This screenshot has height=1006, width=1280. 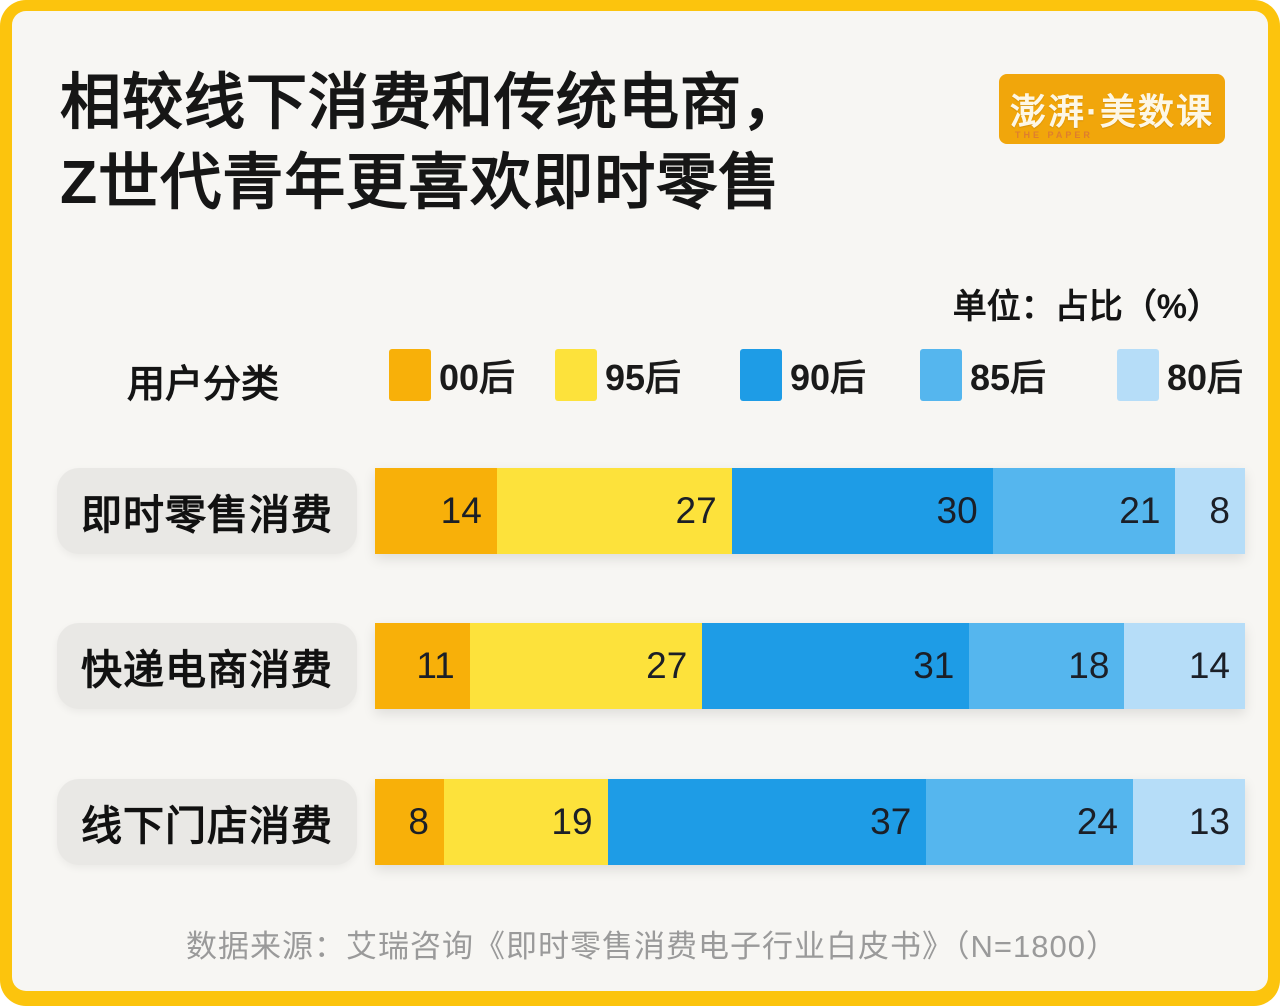 I want to click on legend-item-85后: 85后, so click(x=983, y=375).